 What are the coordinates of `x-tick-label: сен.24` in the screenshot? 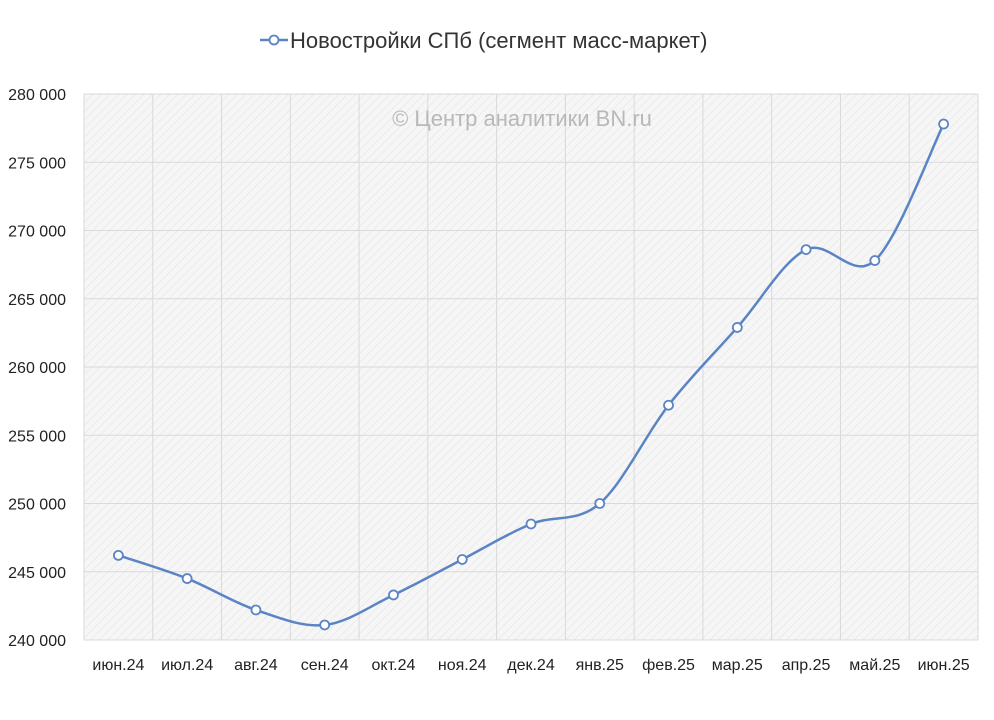 It's located at (325, 665).